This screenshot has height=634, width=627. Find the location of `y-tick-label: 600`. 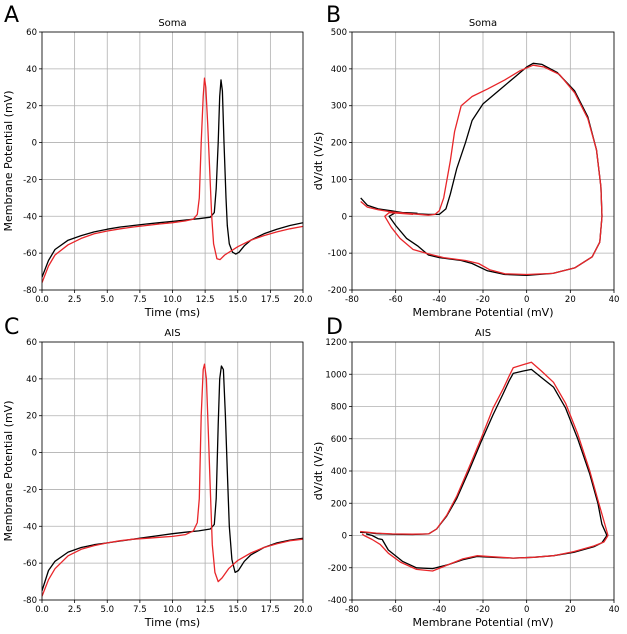

y-tick-label: 600 is located at coordinates (339, 440).